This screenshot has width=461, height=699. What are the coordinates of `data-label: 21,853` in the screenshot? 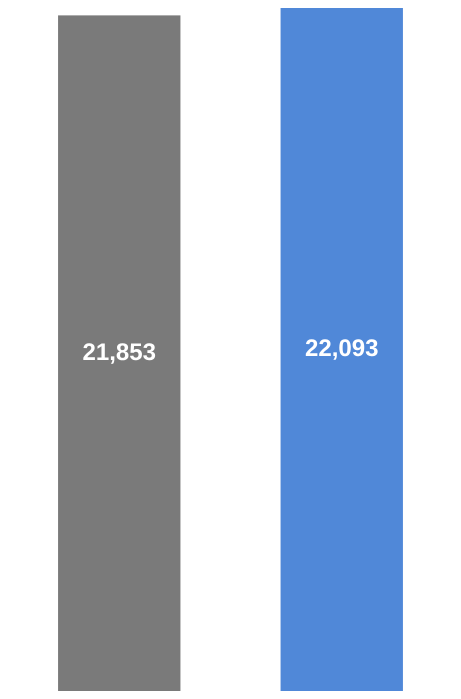 It's located at (119, 352).